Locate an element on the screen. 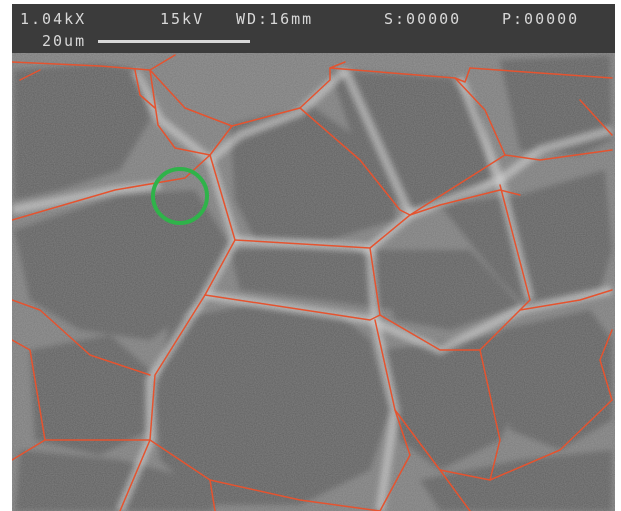 The height and width of the screenshot is (511, 621). voltage-readout: 15kV is located at coordinates (182, 19).